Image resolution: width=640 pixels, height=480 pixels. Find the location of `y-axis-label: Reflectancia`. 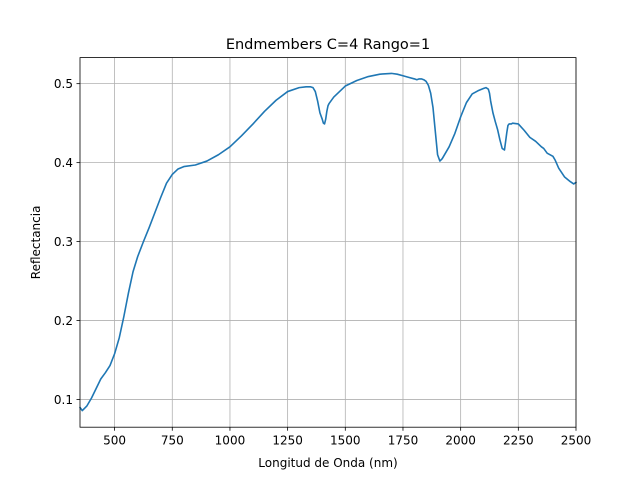

y-axis-label: Reflectancia is located at coordinates (36, 243).